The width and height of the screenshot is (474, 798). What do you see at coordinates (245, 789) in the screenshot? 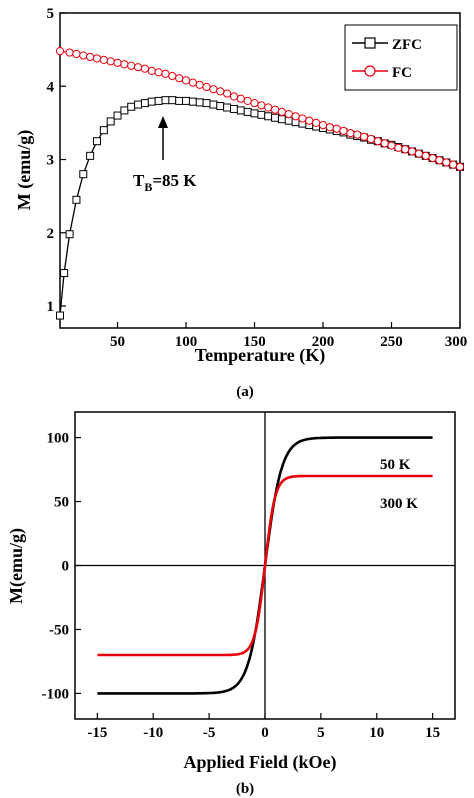
I see `chart-b-caption: (b)` at bounding box center [245, 789].